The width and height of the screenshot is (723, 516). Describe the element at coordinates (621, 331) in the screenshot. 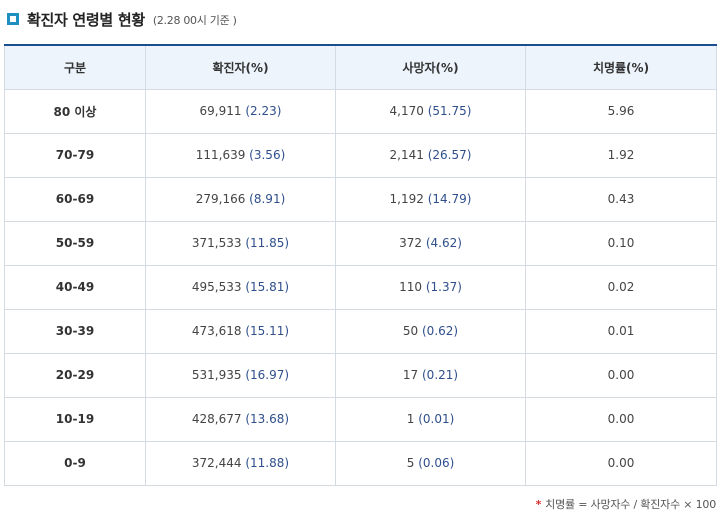

I see `cell-fatality-rate: 0.01` at that location.